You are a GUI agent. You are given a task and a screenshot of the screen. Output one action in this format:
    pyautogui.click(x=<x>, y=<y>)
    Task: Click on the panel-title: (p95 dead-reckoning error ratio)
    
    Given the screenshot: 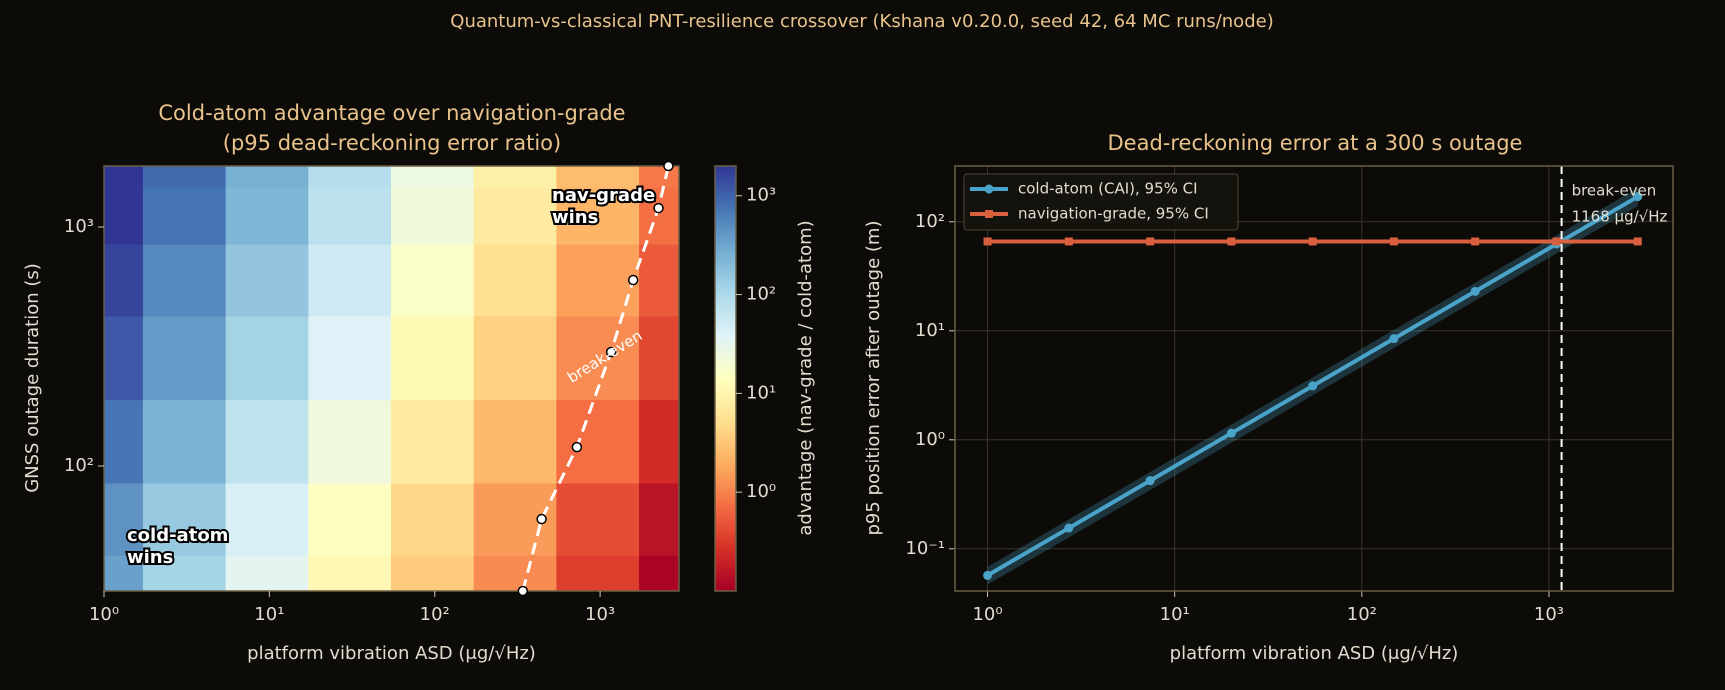 What is the action you would take?
    pyautogui.click(x=392, y=143)
    